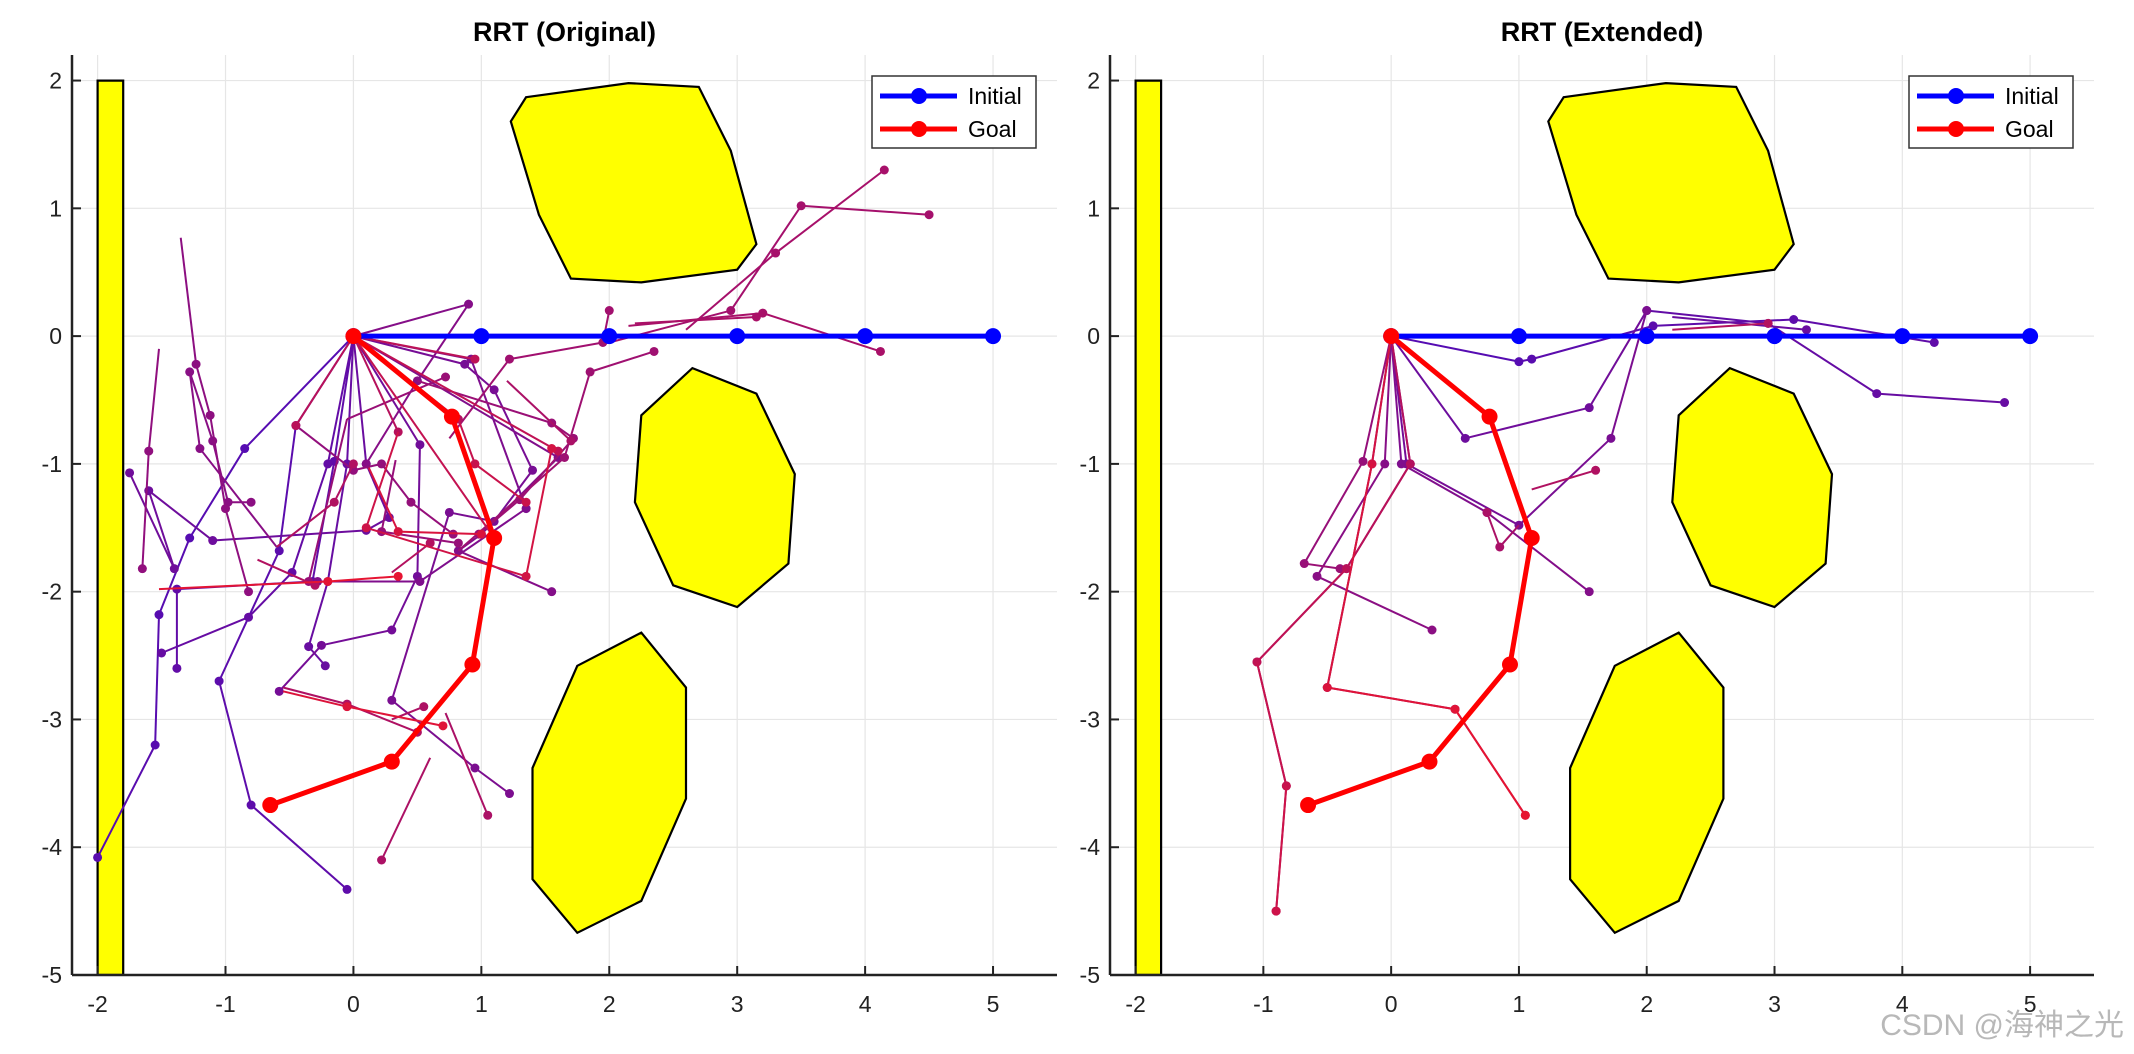  What do you see at coordinates (1090, 719) in the screenshot?
I see `y-tick-label: -3` at bounding box center [1090, 719].